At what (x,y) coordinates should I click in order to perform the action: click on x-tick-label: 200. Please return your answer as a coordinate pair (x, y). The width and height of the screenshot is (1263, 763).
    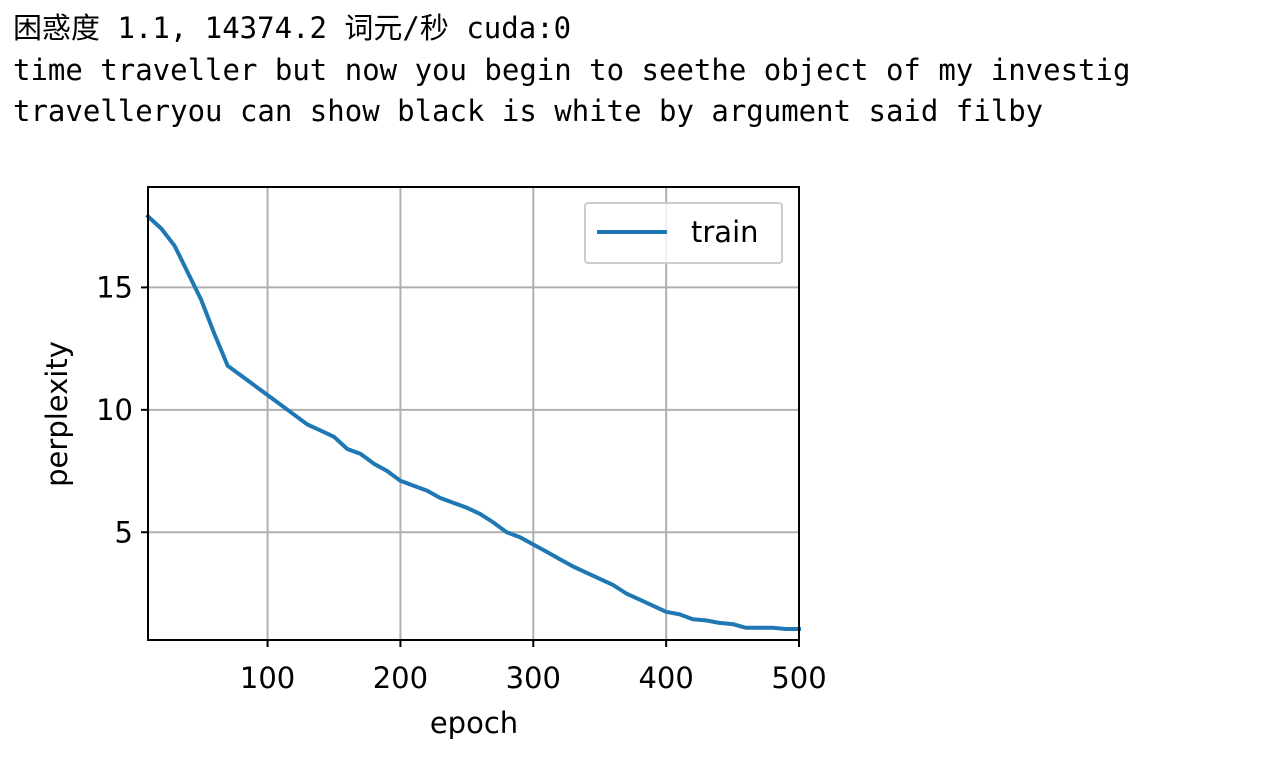
    Looking at the image, I should click on (400, 678).